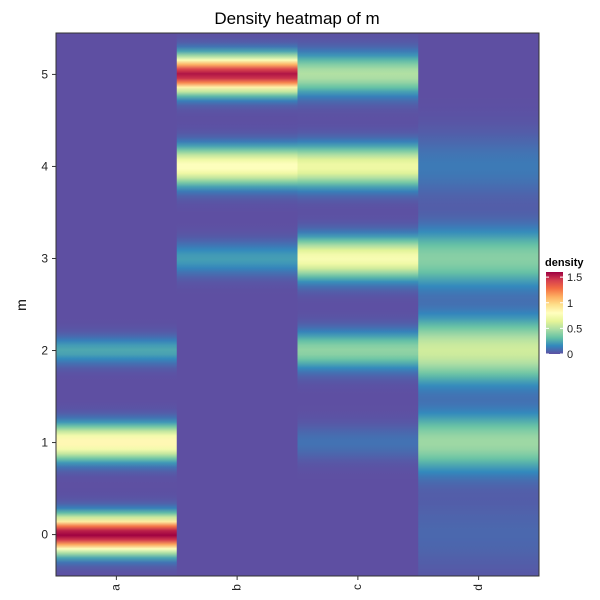 The width and height of the screenshot is (600, 600). What do you see at coordinates (570, 304) in the screenshot?
I see `legend-tick-label: 1` at bounding box center [570, 304].